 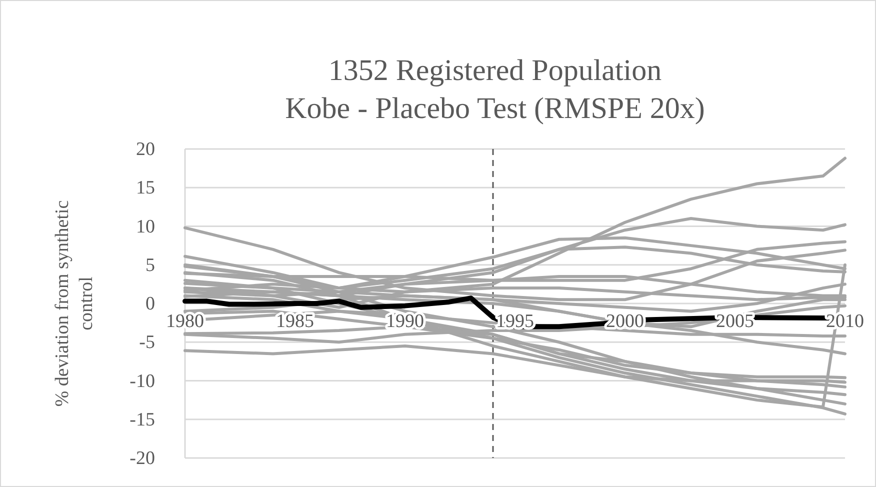 I want to click on y-tick-label: 15, so click(x=145, y=188).